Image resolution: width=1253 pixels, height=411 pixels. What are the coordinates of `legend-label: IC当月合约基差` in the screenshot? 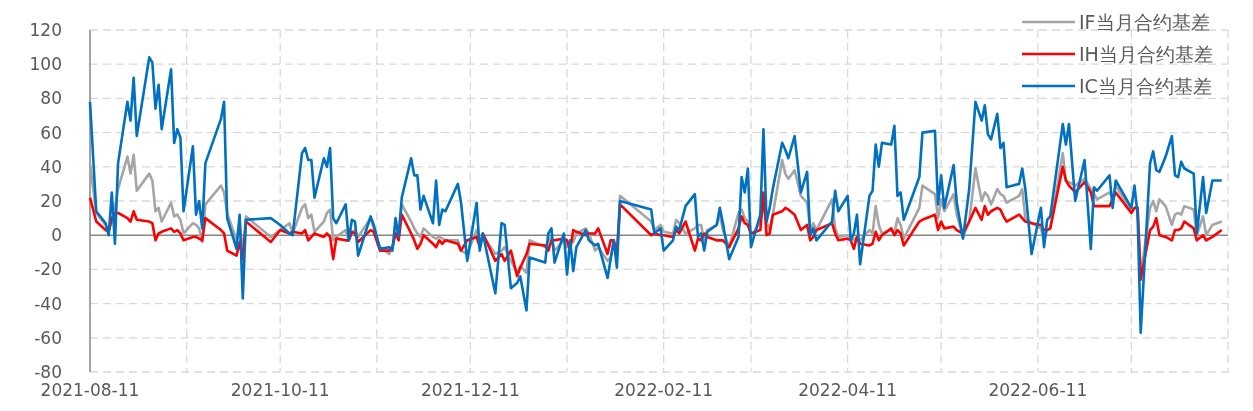 It's located at (1145, 86).